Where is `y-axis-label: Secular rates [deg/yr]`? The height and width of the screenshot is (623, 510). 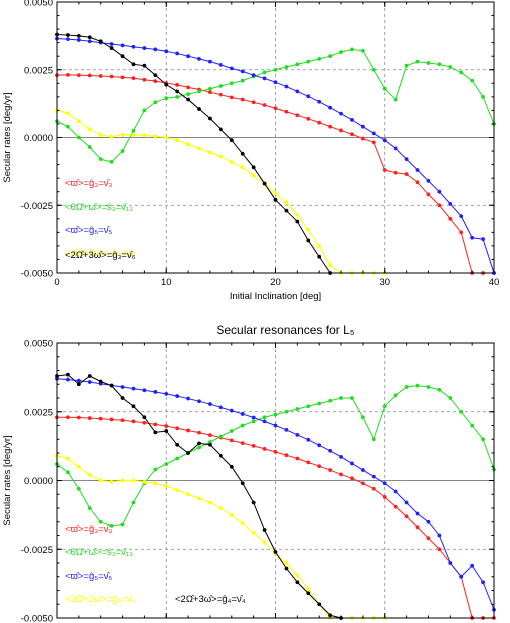 y-axis-label: Secular rates [deg/yr] is located at coordinates (7, 137).